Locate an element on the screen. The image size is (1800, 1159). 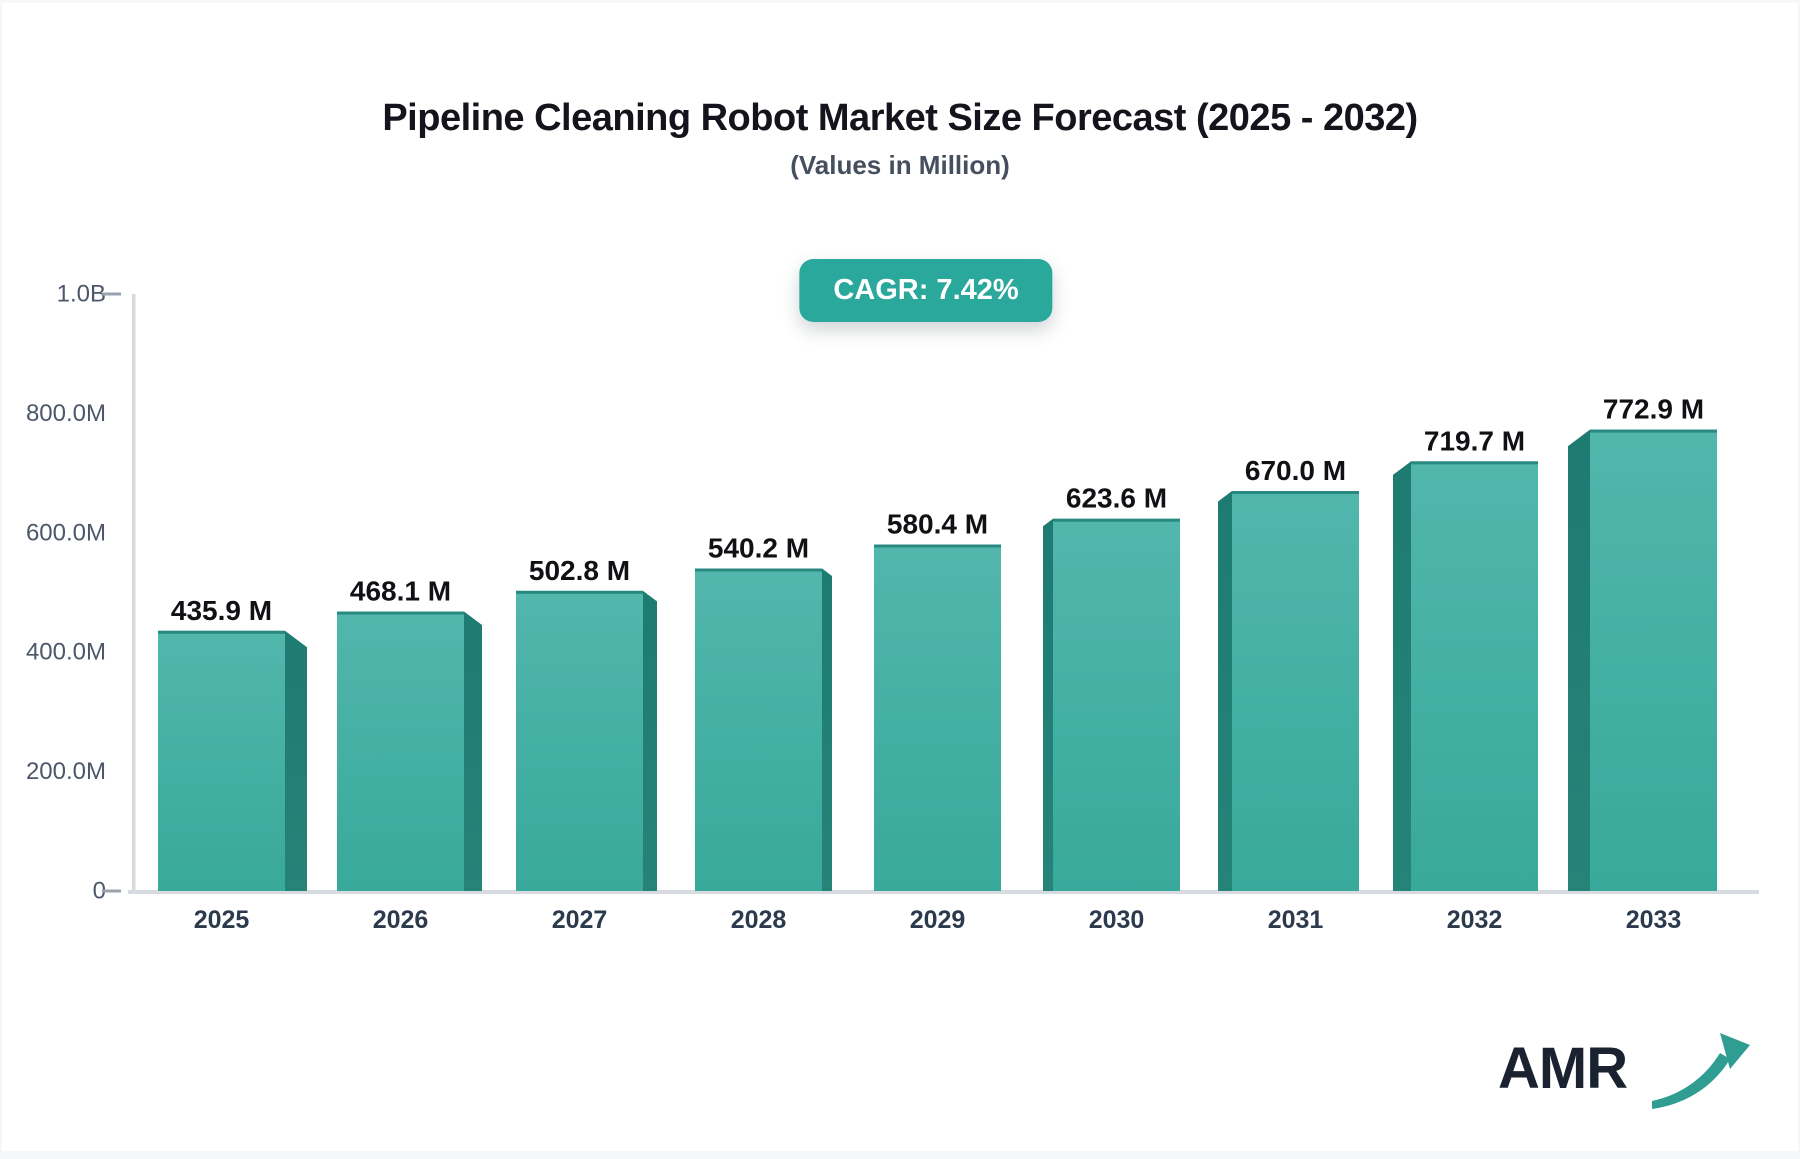
bar-value-label-2032: 719.7 M is located at coordinates (1474, 440).